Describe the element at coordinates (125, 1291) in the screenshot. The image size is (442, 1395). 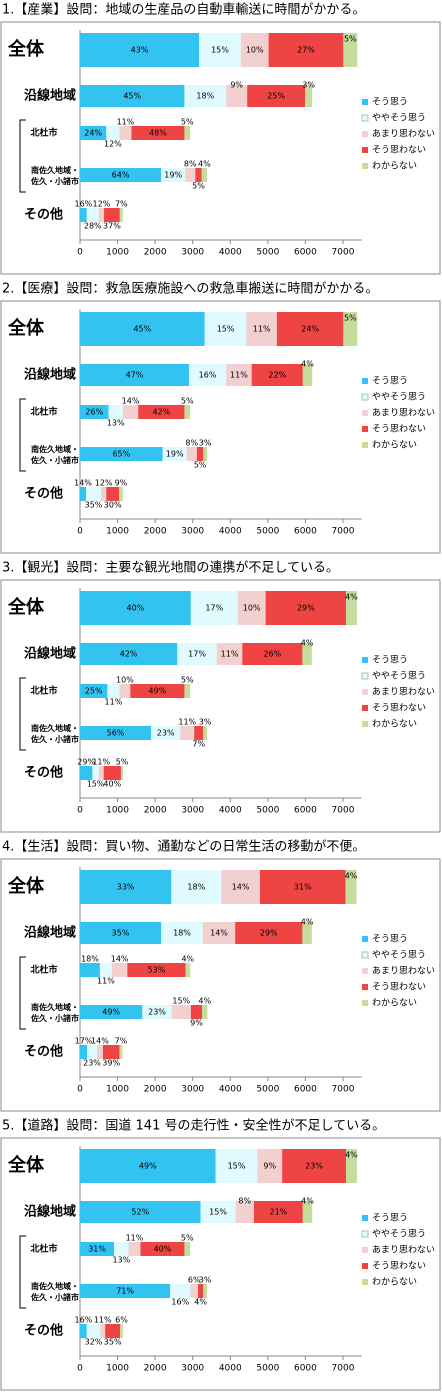
I see `value-label: 71%` at that location.